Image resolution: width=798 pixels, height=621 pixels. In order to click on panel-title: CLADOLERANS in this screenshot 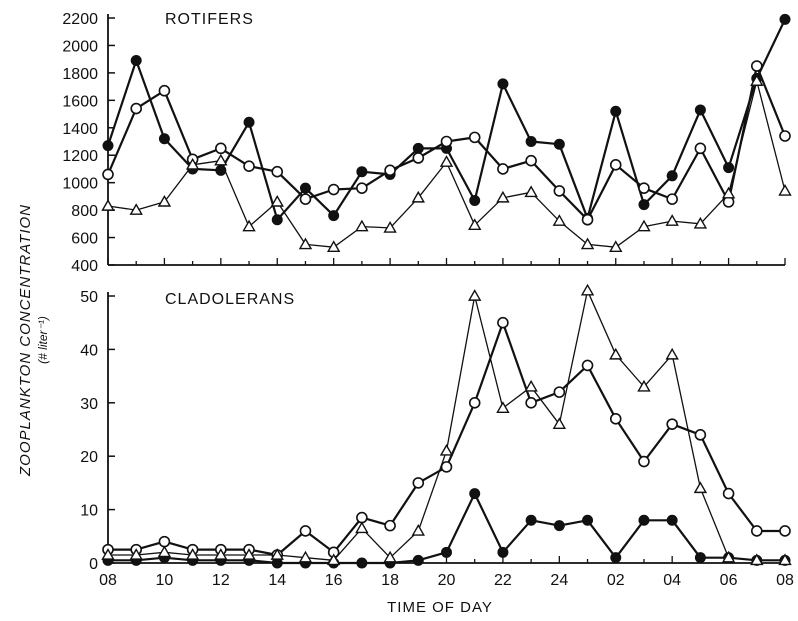, I will do `click(230, 299)`.